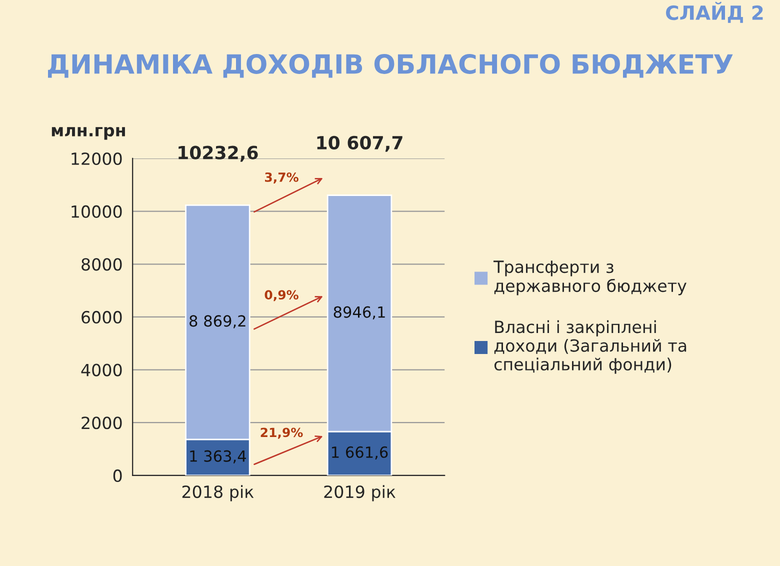  I want to click on x-tick-label: 2018 рік, so click(218, 493).